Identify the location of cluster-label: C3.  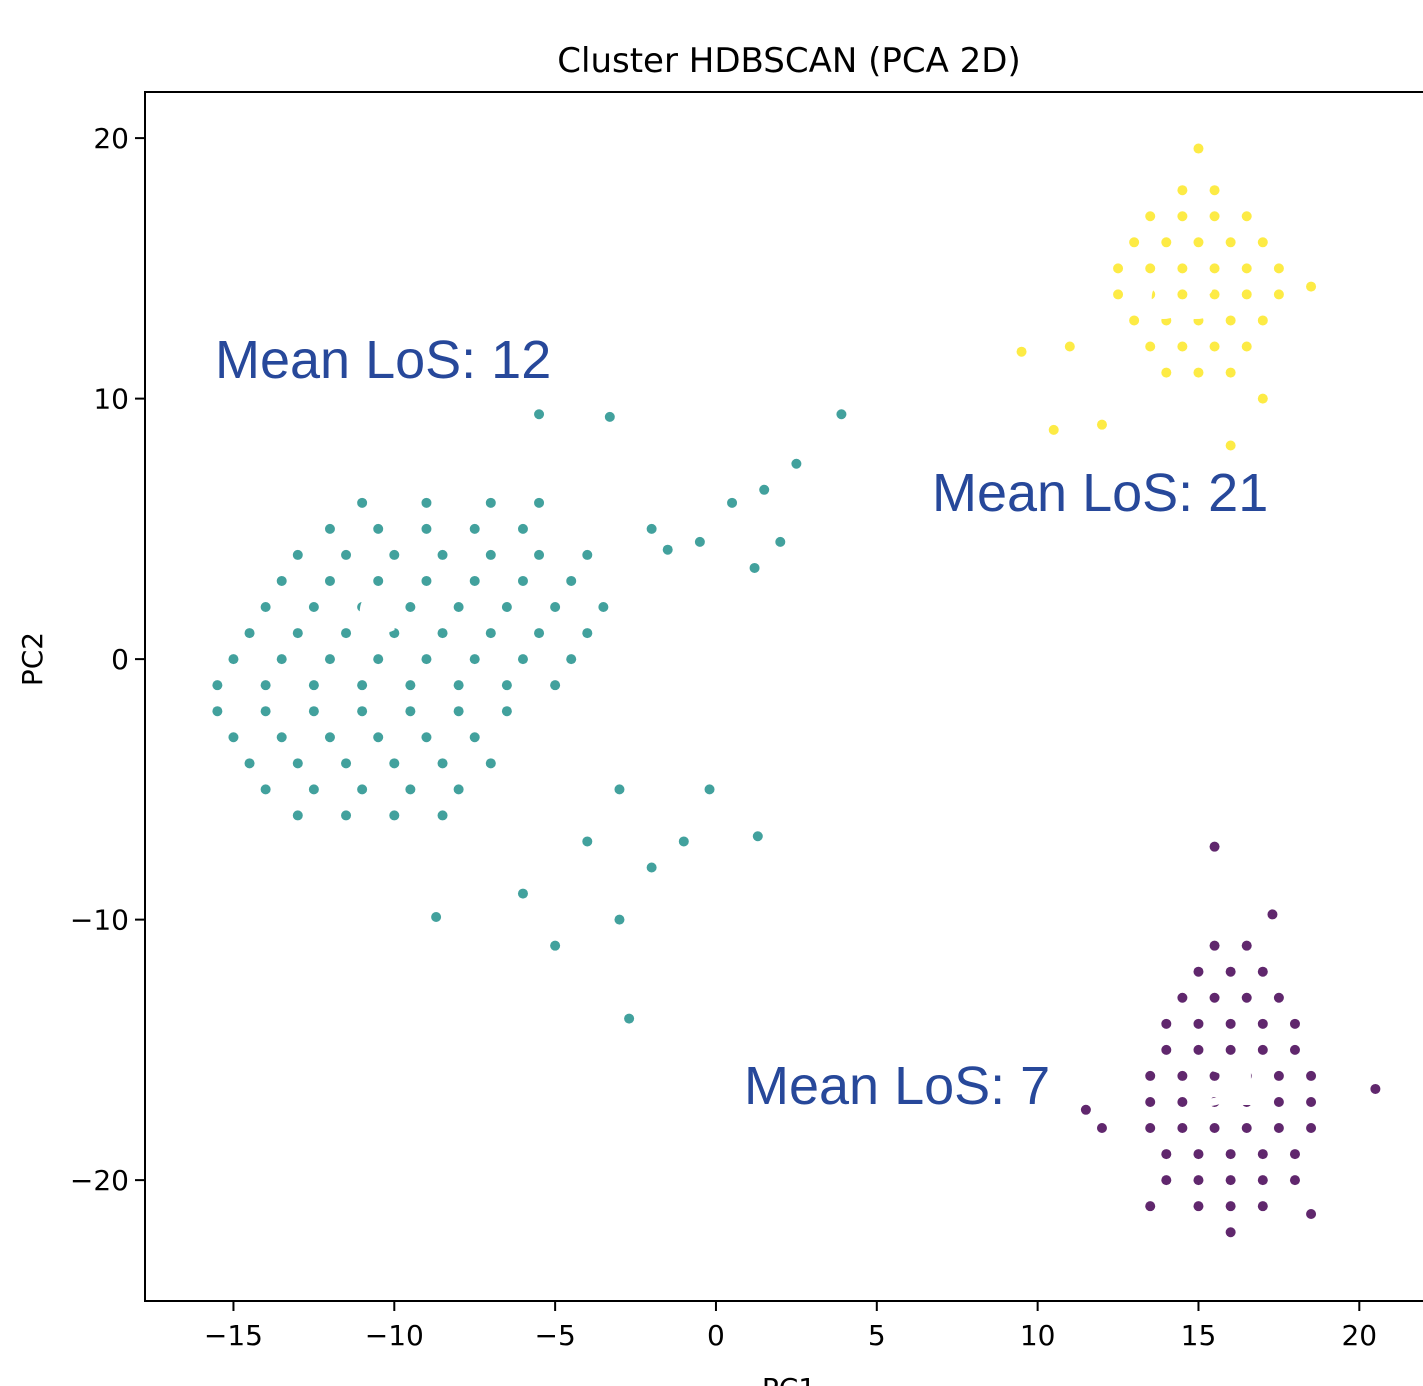
(1178, 299).